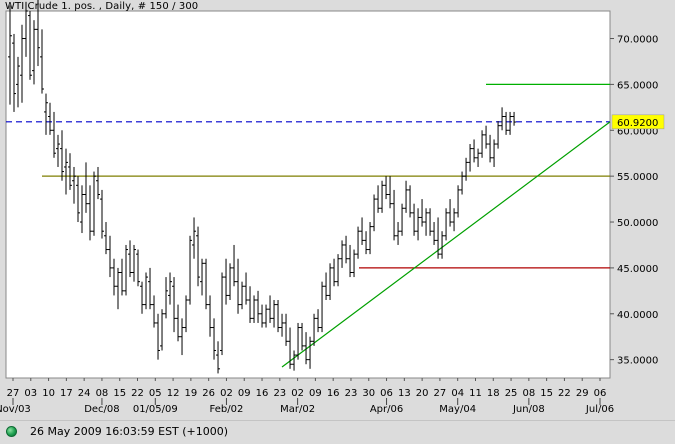 Image resolution: width=675 pixels, height=444 pixels. I want to click on y-tick-label: 45.0000, so click(637, 269).